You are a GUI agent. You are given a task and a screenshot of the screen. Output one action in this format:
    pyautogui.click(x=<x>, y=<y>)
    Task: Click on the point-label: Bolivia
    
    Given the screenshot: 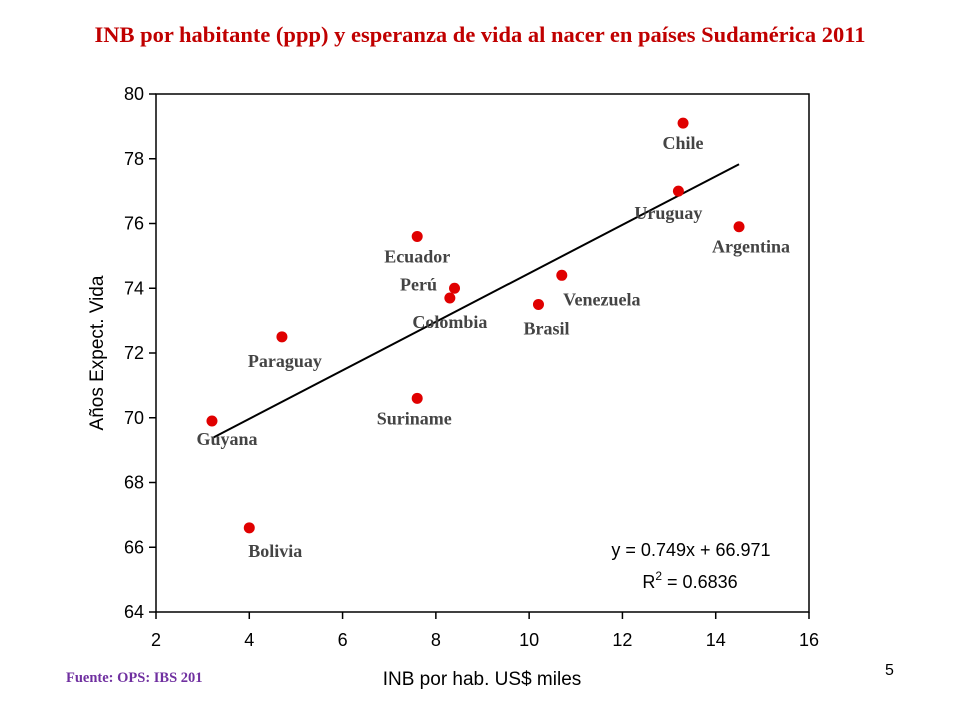 What is the action you would take?
    pyautogui.click(x=275, y=551)
    